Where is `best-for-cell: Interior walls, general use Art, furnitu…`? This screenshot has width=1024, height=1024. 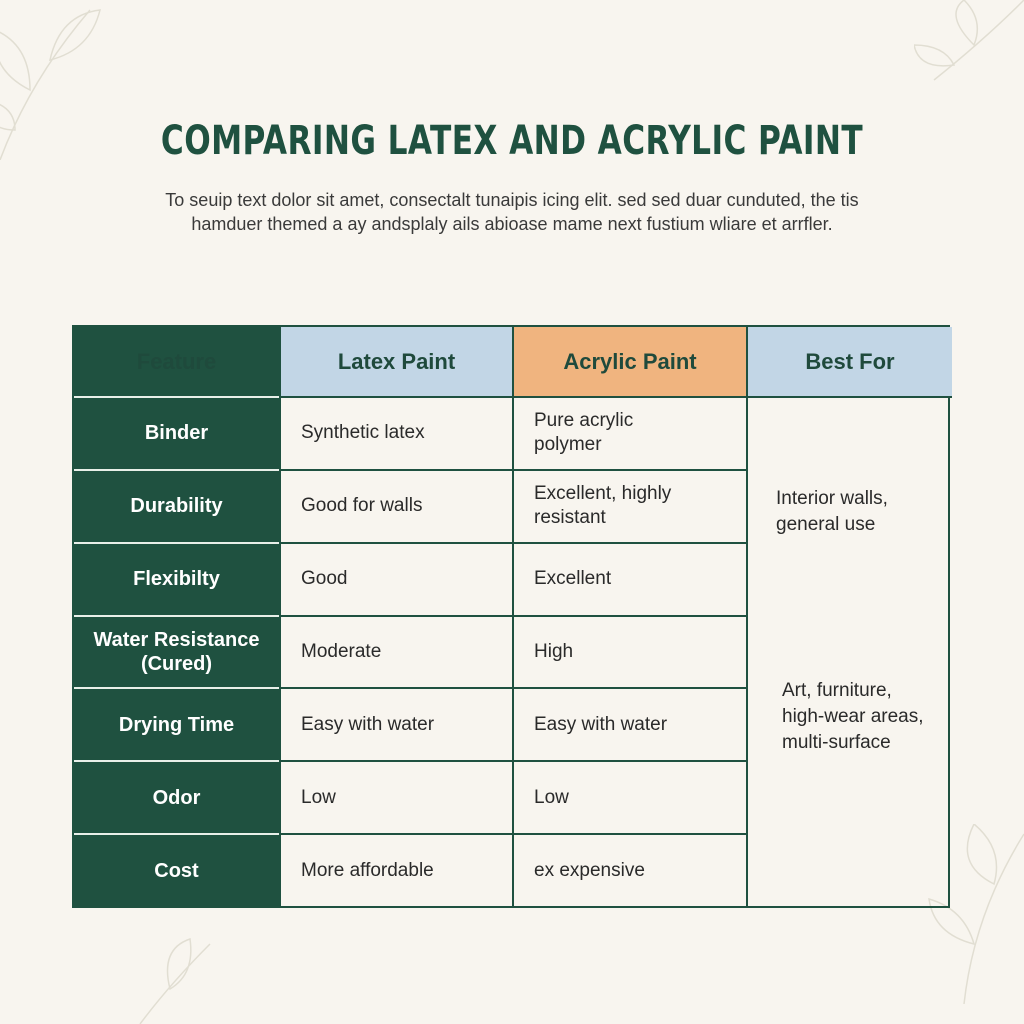 best-for-cell: Interior walls, general use Art, furnitu… is located at coordinates (849, 651).